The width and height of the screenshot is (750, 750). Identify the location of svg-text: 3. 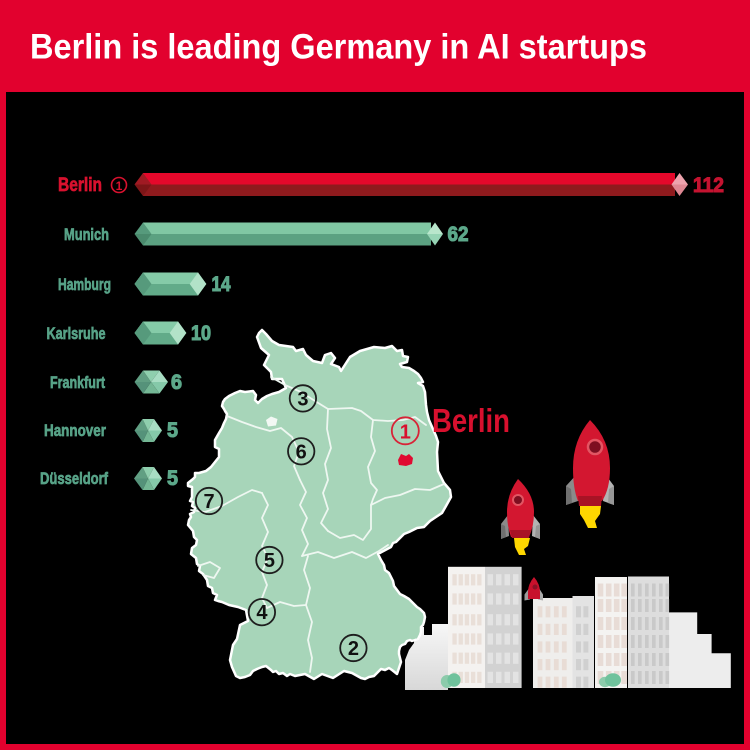
(302, 399).